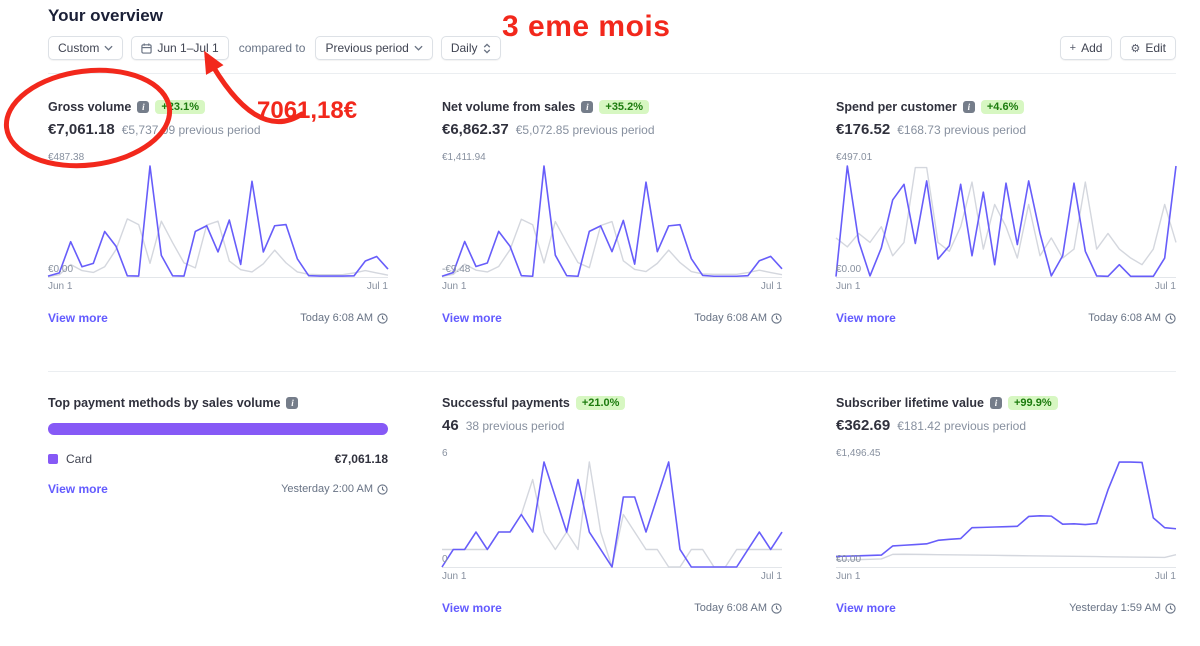 This screenshot has width=1200, height=646. I want to click on range-type-dropdown: Custom, so click(86, 48).